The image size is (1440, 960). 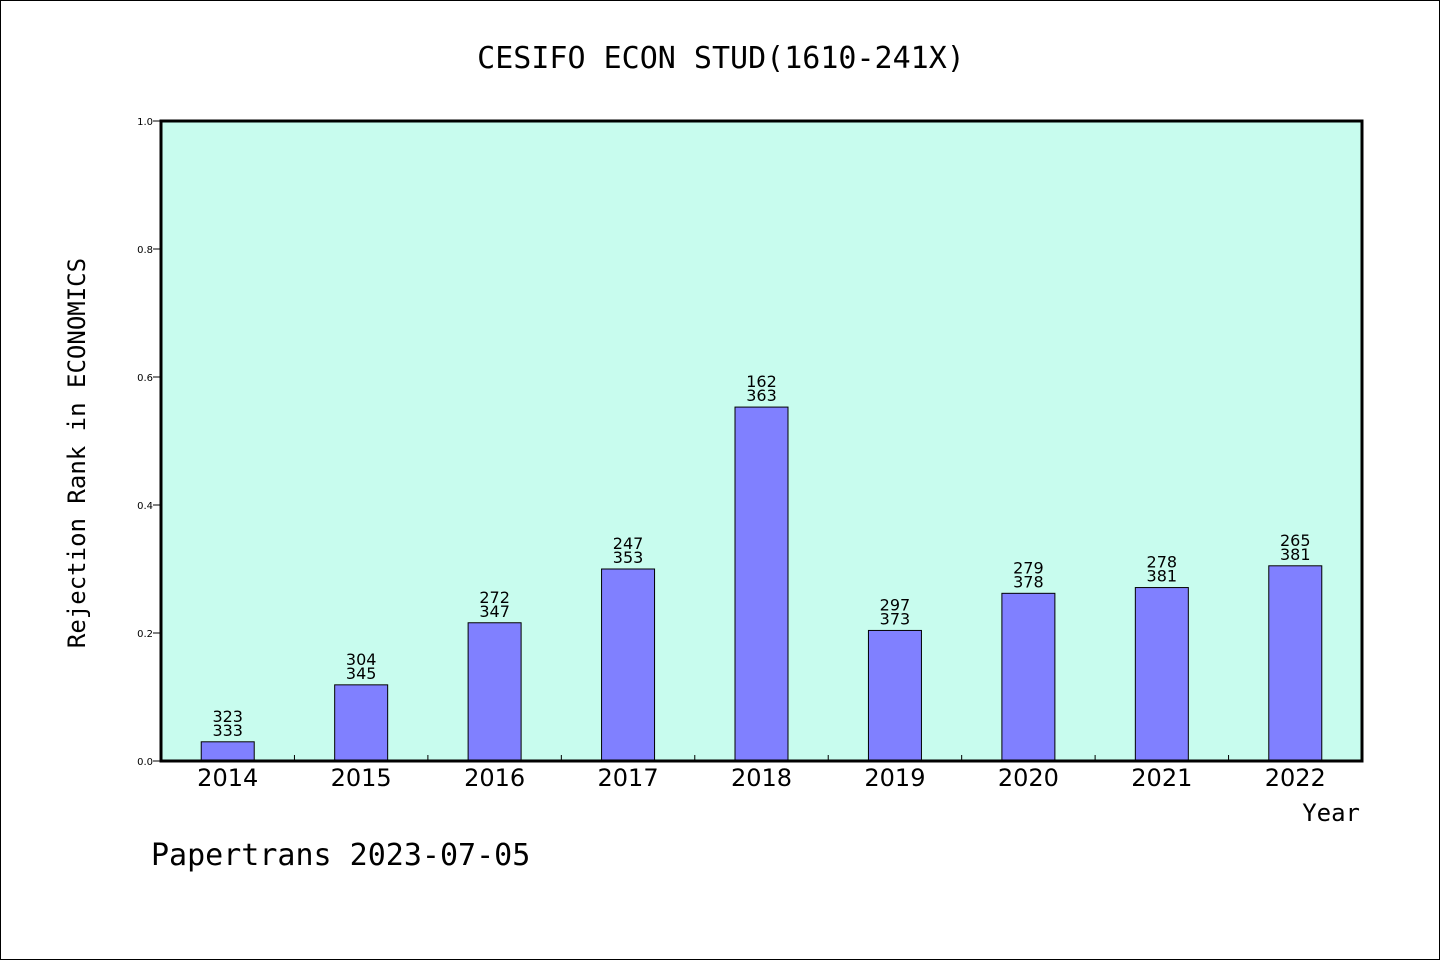 I want to click on bar-label-bottom: 373, so click(x=895, y=618).